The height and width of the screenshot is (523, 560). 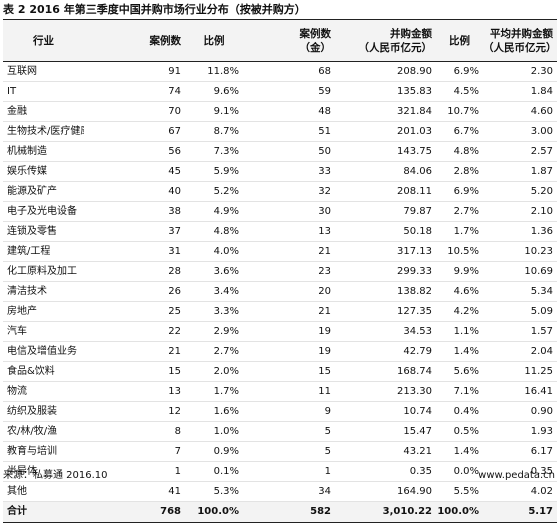 What do you see at coordinates (385, 311) in the screenshot?
I see `deal-value-cell: 127.35` at bounding box center [385, 311].